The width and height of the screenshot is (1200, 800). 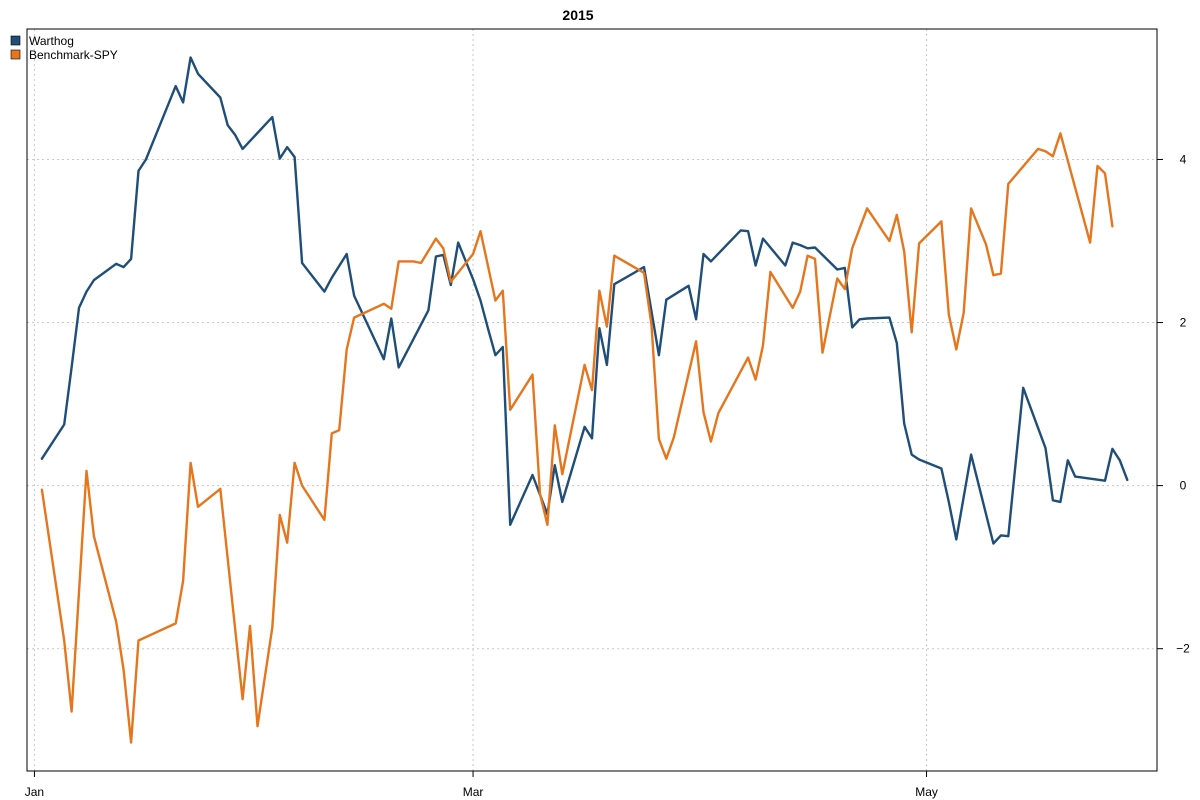 I want to click on legend-swatch-benchmark-spy, so click(x=15, y=54).